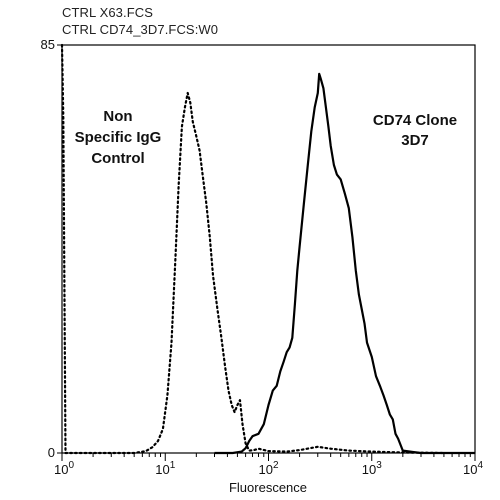  What do you see at coordinates (48, 44) in the screenshot?
I see `y-tick-label: 85` at bounding box center [48, 44].